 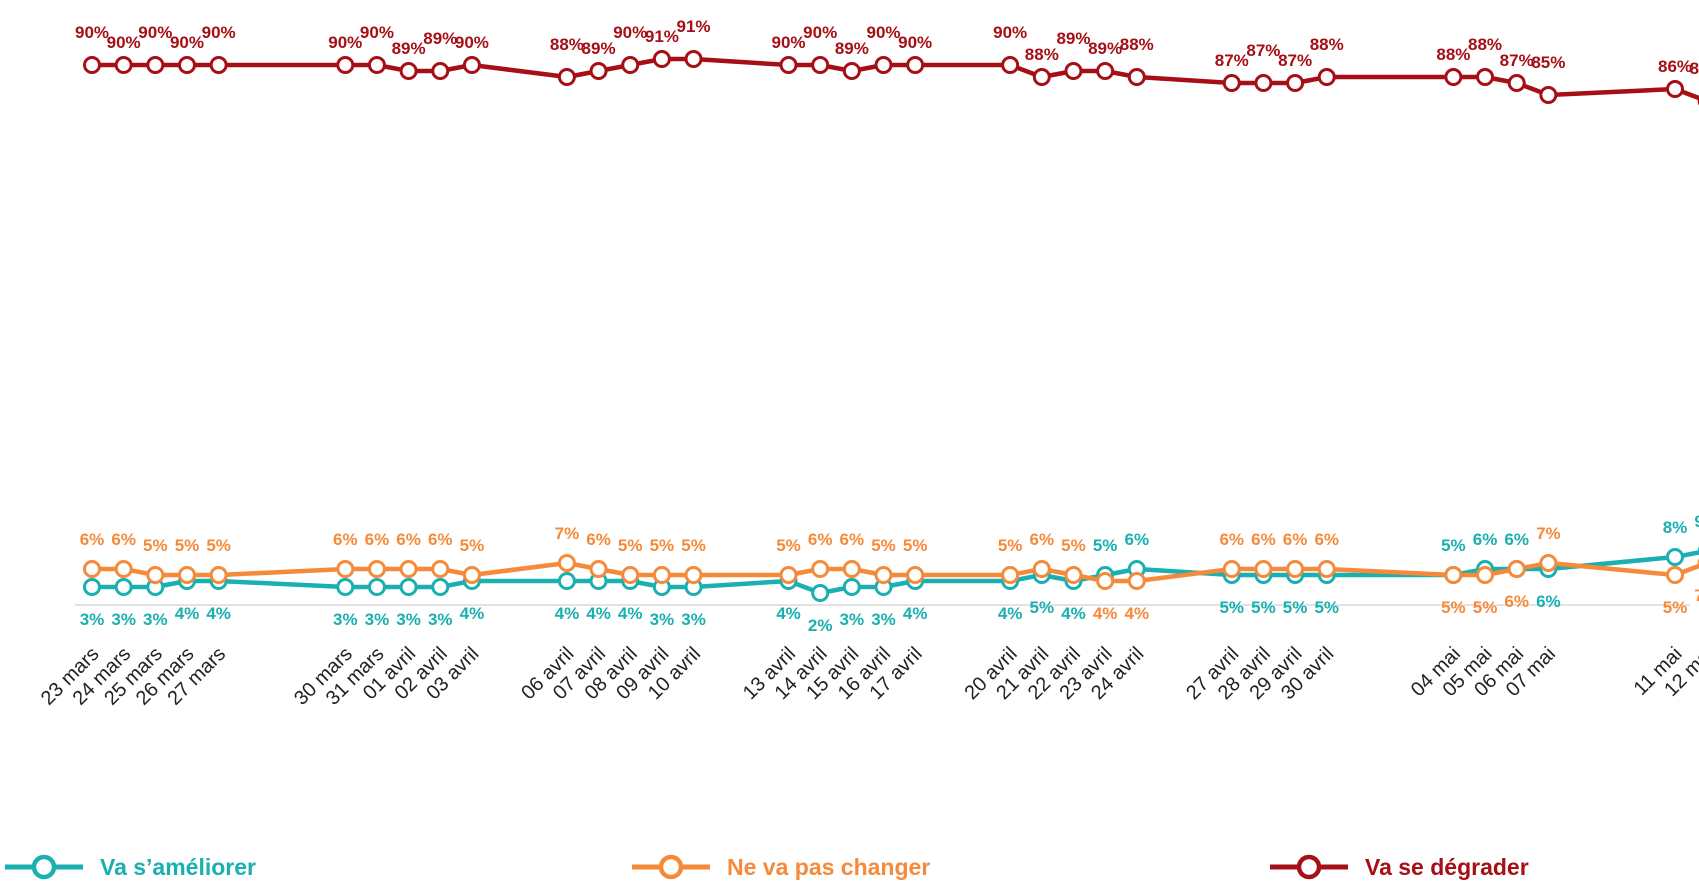 What do you see at coordinates (828, 867) in the screenshot?
I see `legend-entry: Ne va pas changer` at bounding box center [828, 867].